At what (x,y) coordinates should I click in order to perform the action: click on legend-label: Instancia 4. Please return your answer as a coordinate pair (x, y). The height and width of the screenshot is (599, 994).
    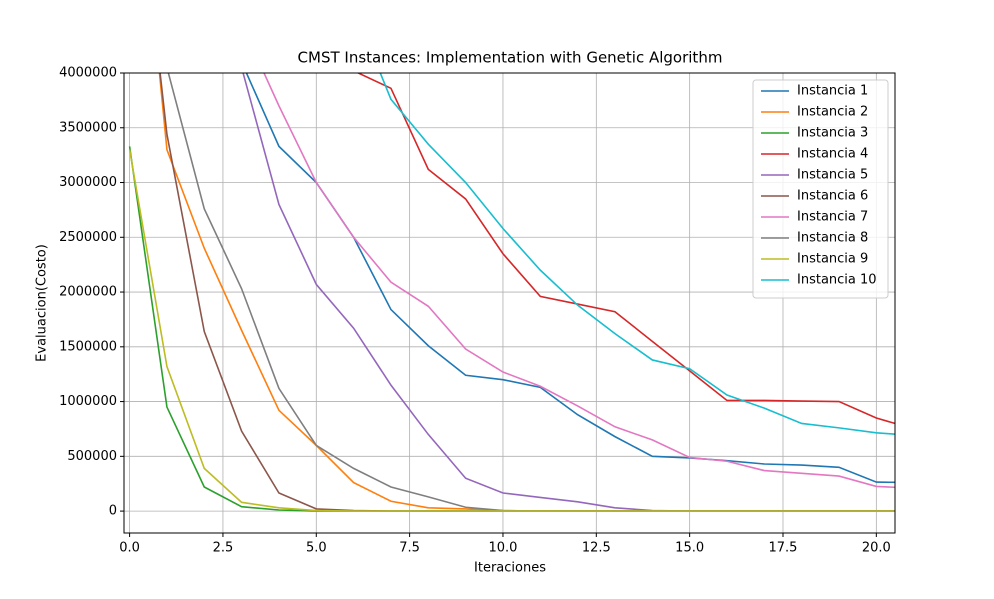
    Looking at the image, I should click on (832, 154).